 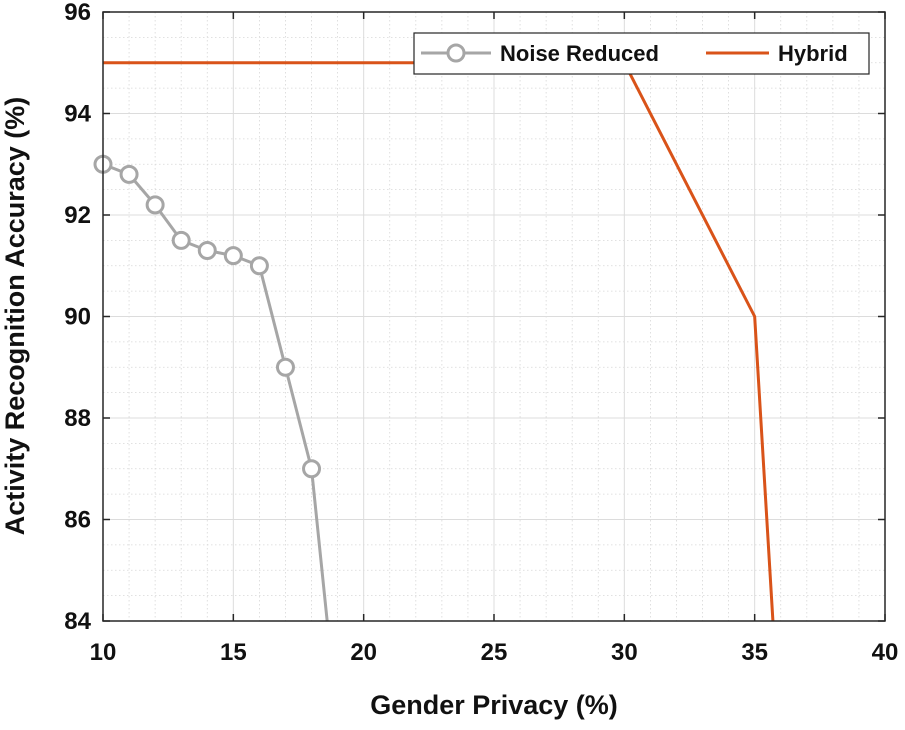 What do you see at coordinates (77, 13) in the screenshot?
I see `y-tick-label: 96` at bounding box center [77, 13].